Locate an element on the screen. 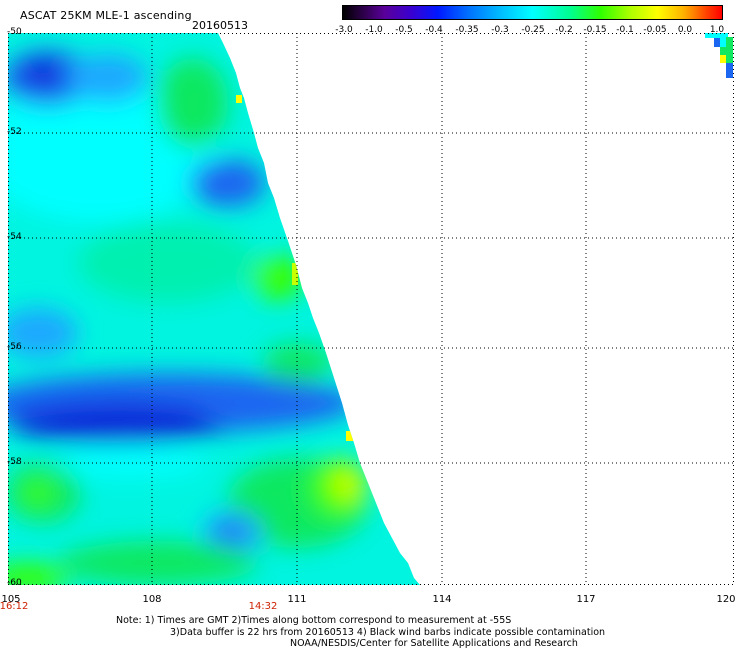  colorbar-label: -0.15 is located at coordinates (595, 30).